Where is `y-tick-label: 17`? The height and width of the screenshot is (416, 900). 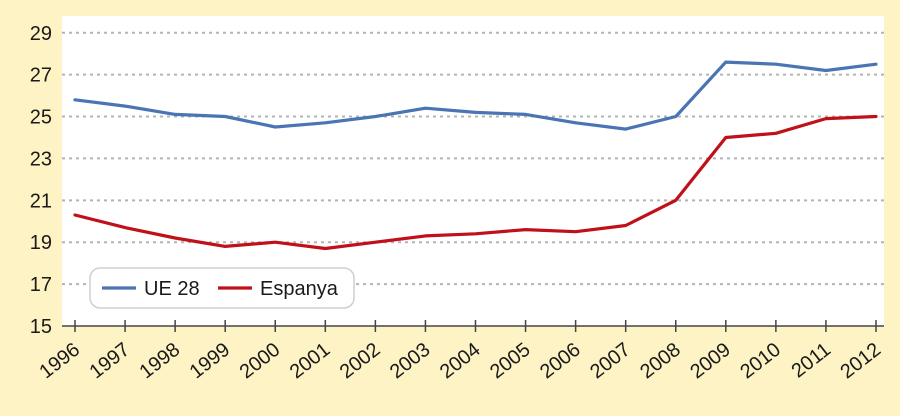 y-tick-label: 17 is located at coordinates (41, 285).